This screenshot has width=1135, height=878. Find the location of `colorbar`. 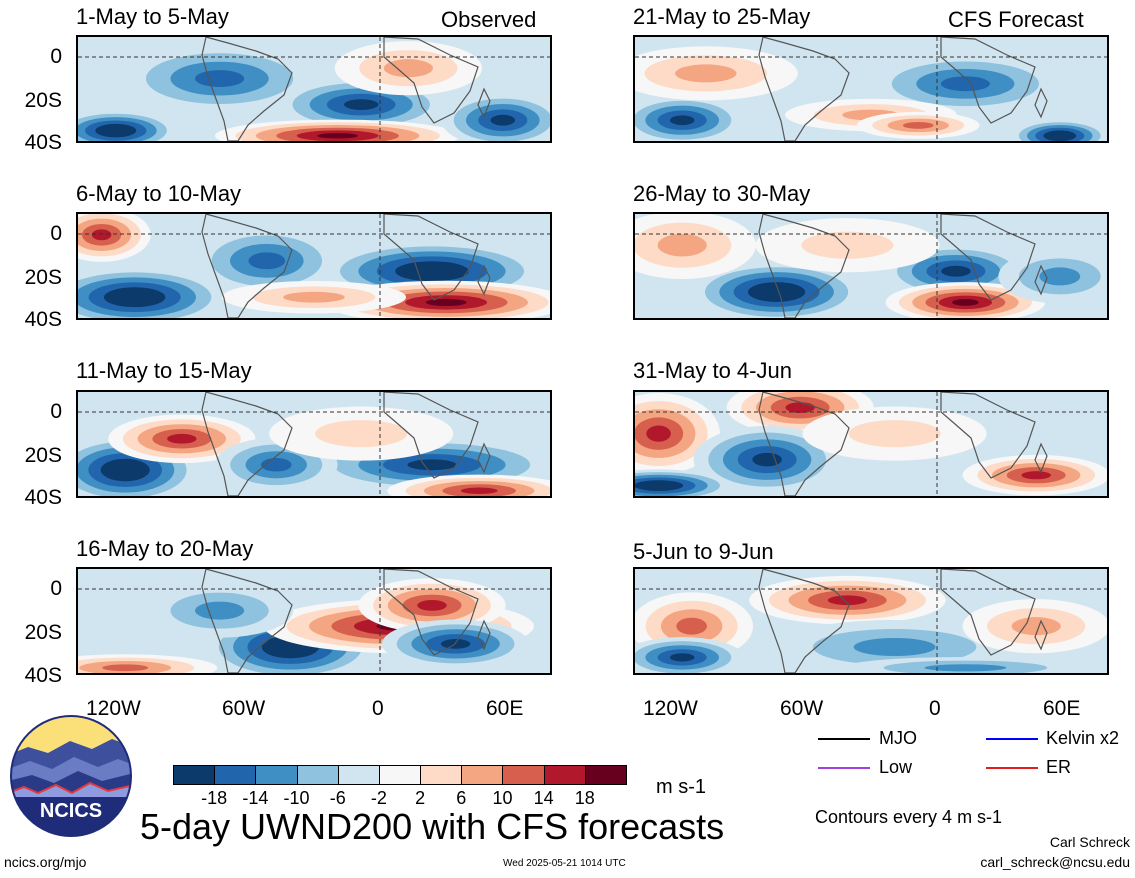

colorbar is located at coordinates (400, 775).